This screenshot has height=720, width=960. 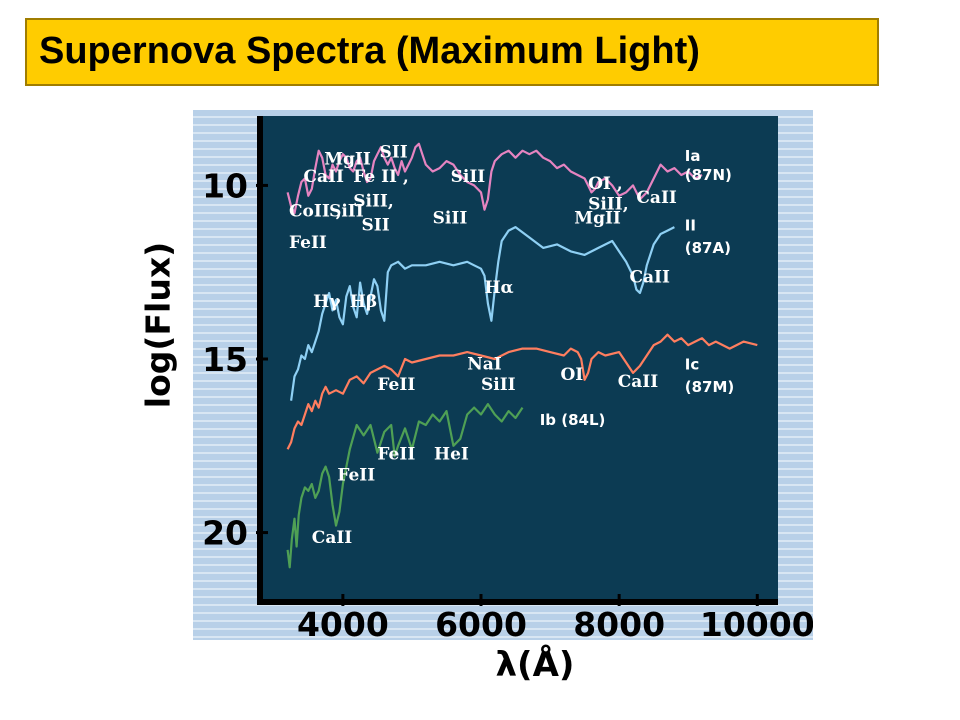 What do you see at coordinates (381, 177) in the screenshot?
I see `line-annotation: Fe II ,` at bounding box center [381, 177].